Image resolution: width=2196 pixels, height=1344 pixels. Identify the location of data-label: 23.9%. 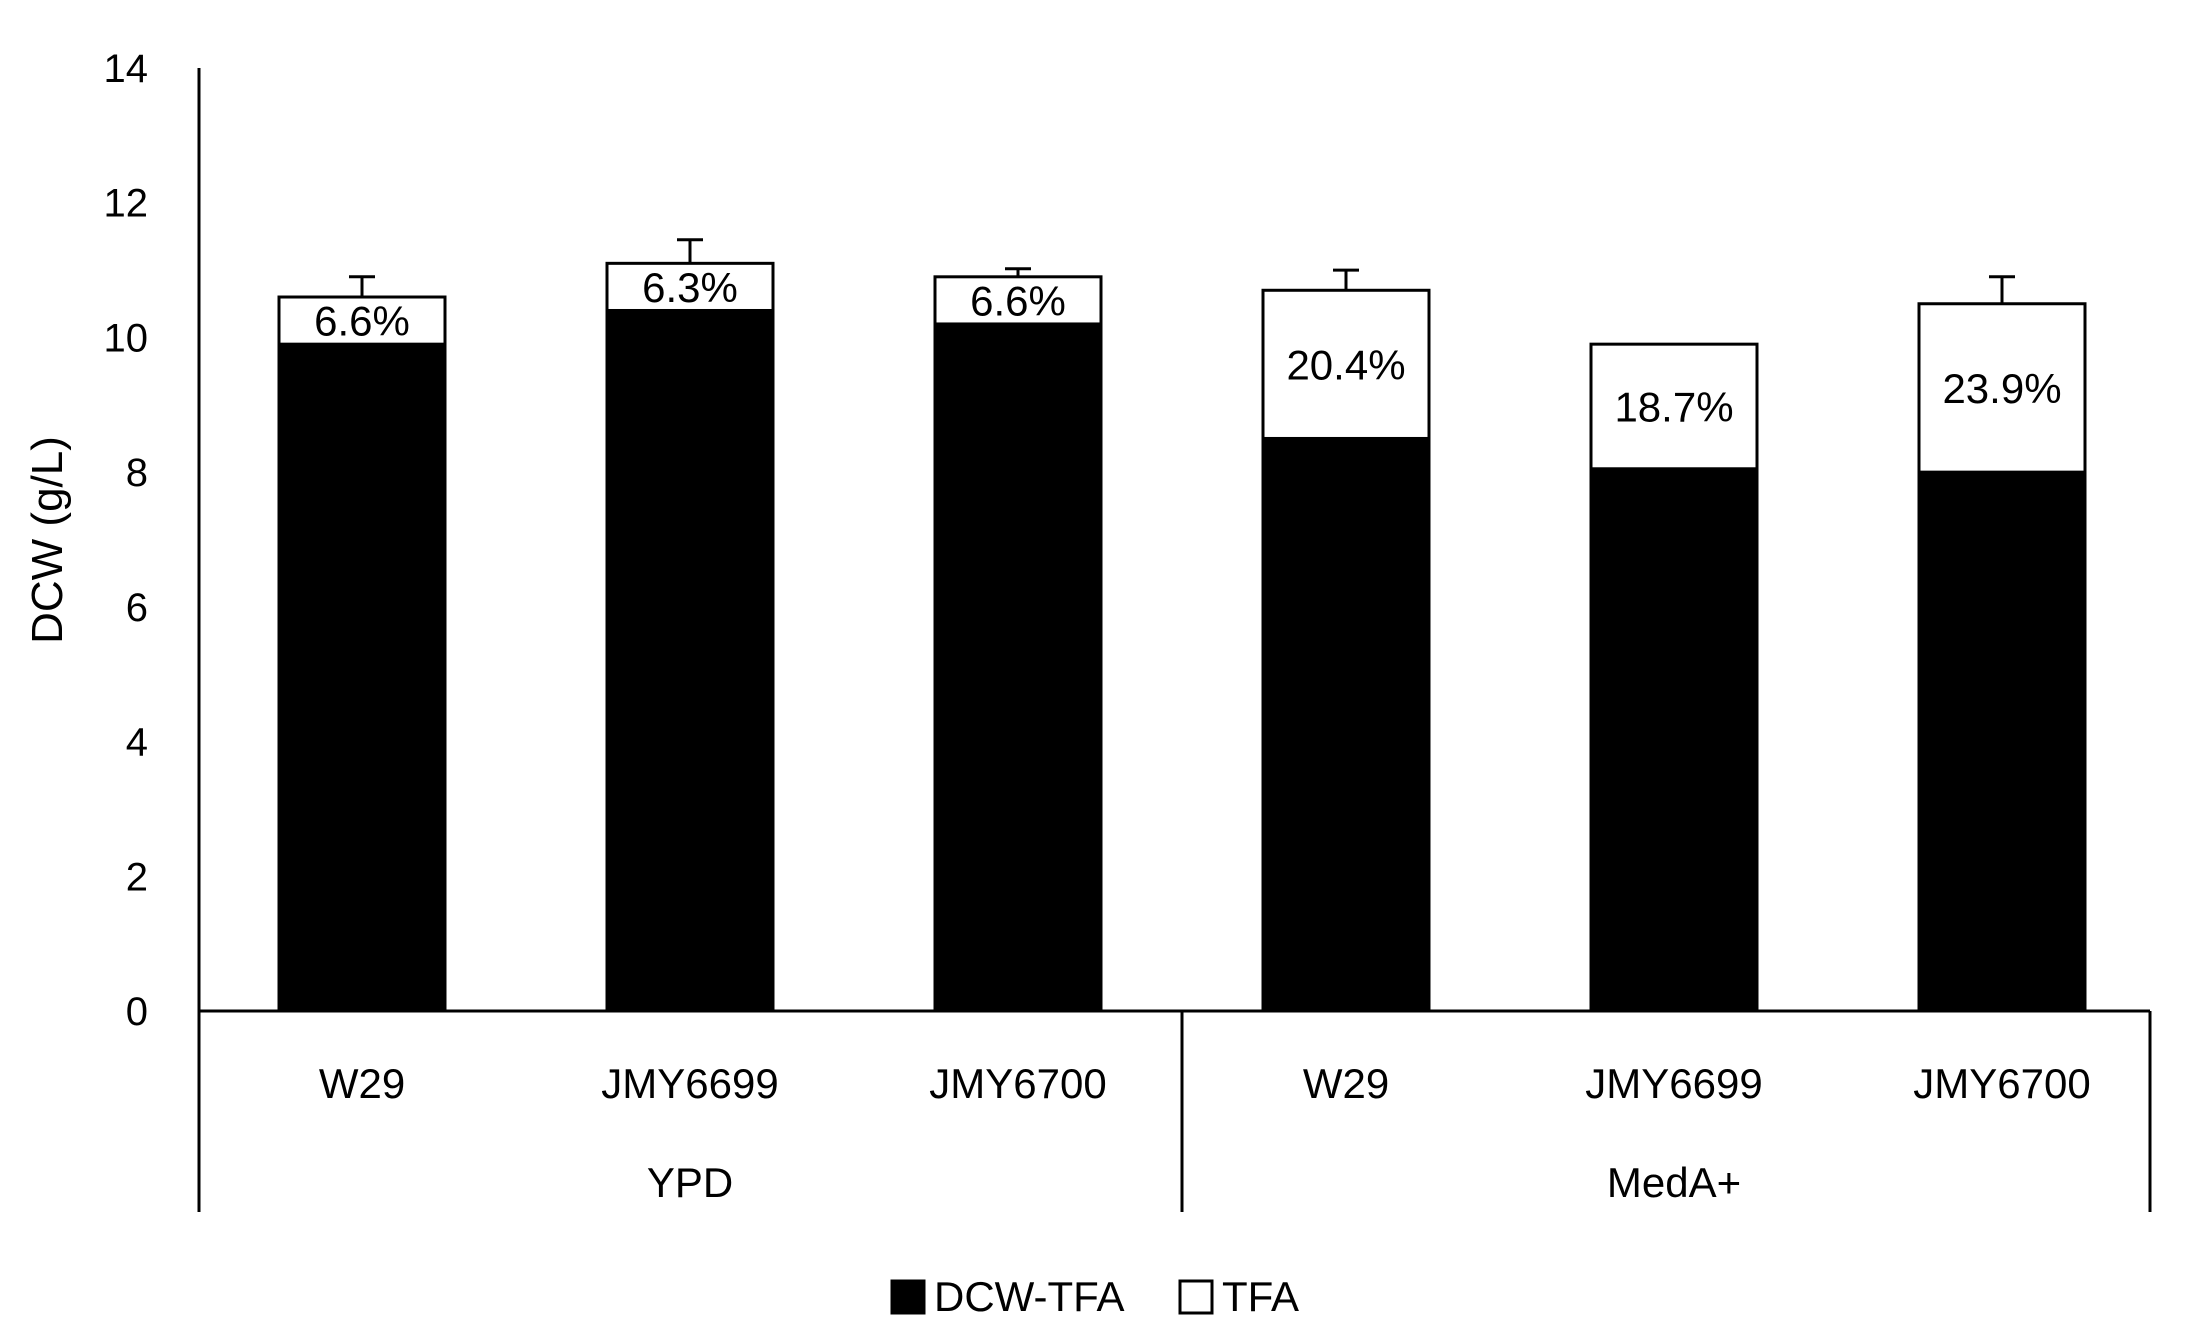
(2001, 388).